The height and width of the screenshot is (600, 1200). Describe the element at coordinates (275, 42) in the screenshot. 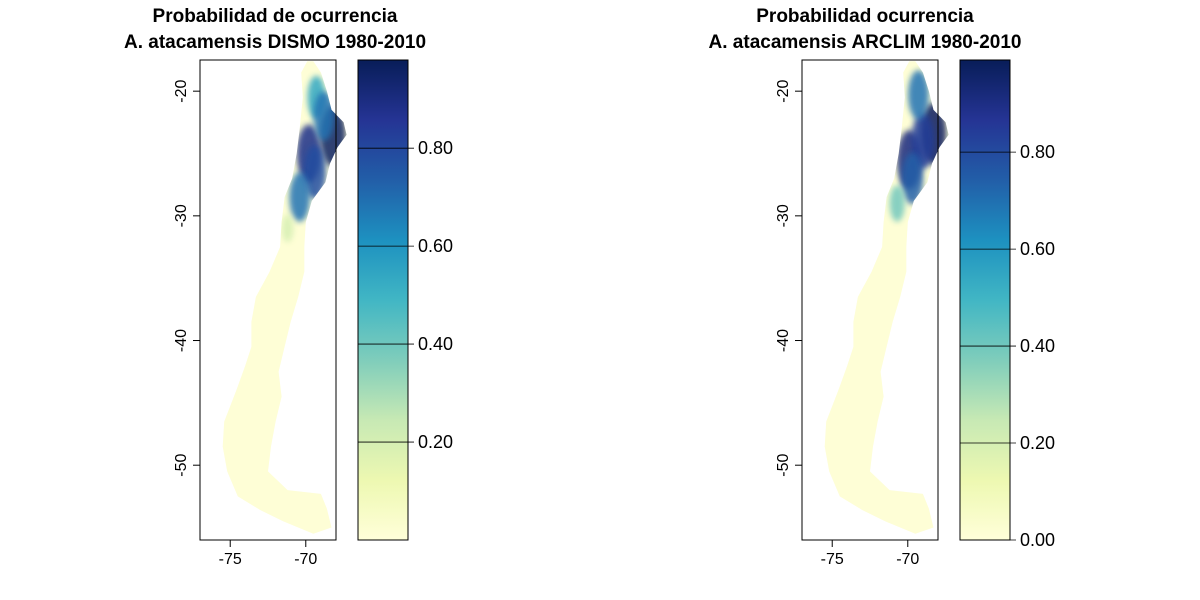

I see `left-title-line2: A. atacamensis DISMO 1980-2010` at that location.